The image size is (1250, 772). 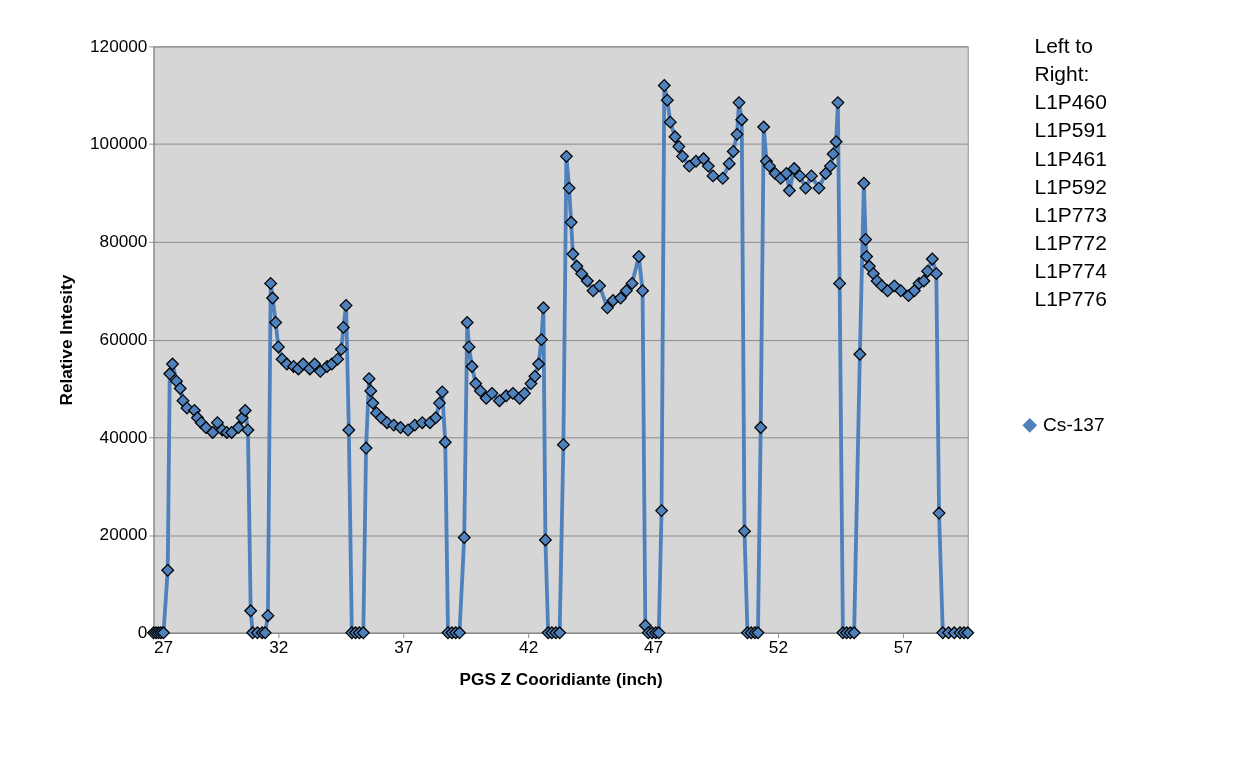 What do you see at coordinates (529, 647) in the screenshot?
I see `x-tick-label: 42` at bounding box center [529, 647].